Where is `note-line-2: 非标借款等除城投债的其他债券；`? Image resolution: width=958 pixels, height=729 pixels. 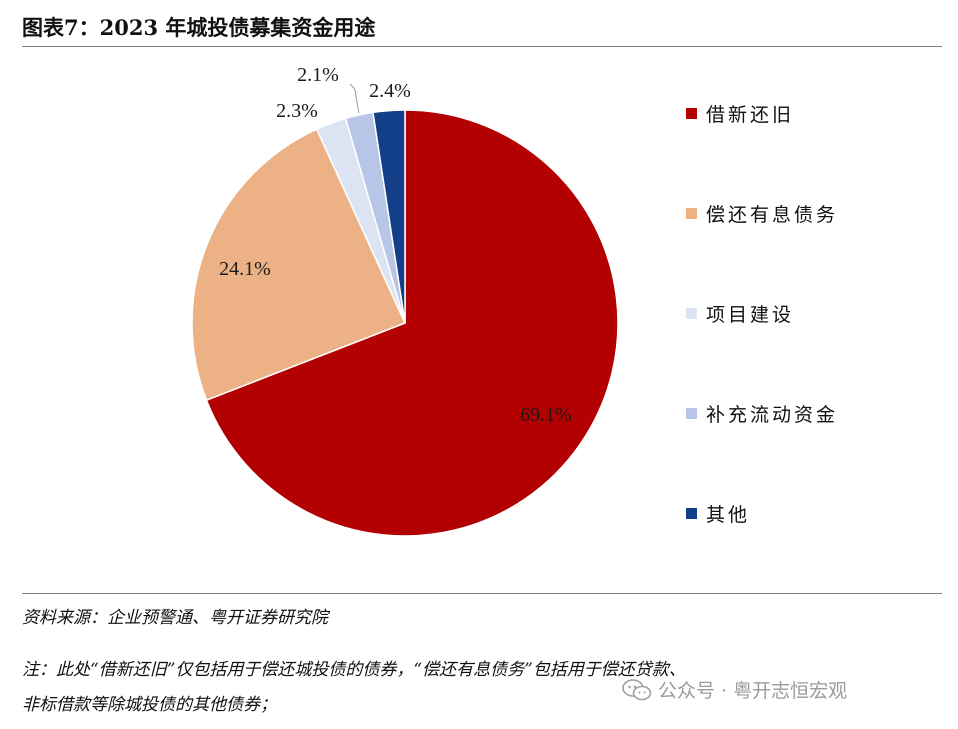
note-line-2: 非标借款等除城投债的其他债券； is located at coordinates (149, 705).